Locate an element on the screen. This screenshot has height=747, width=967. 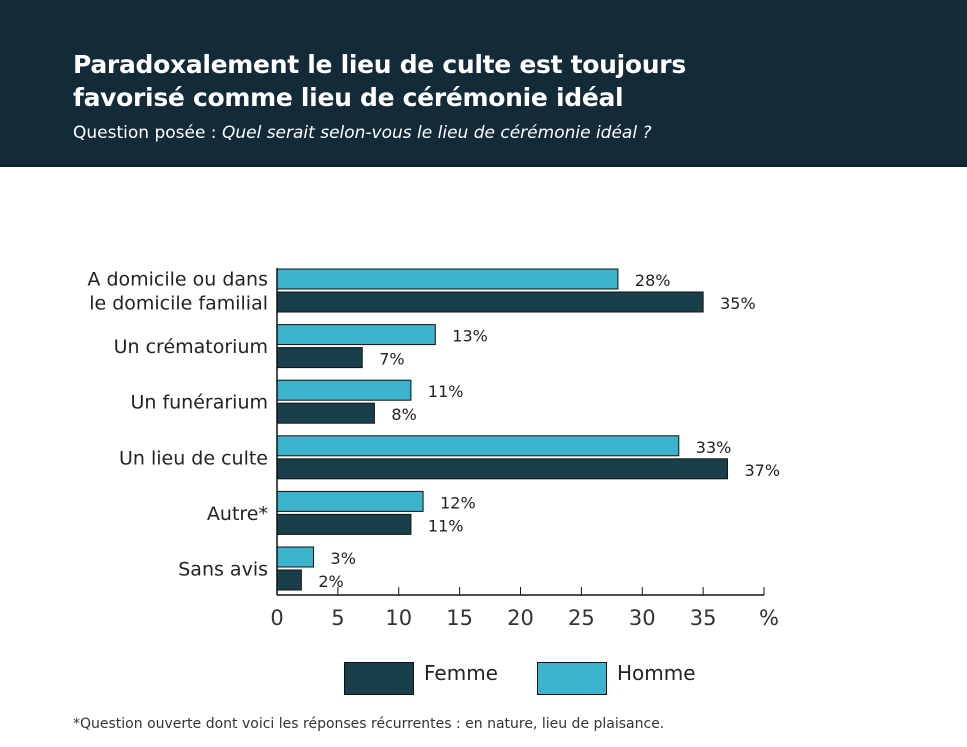
category-label: Un lieu de culte is located at coordinates (193, 458).